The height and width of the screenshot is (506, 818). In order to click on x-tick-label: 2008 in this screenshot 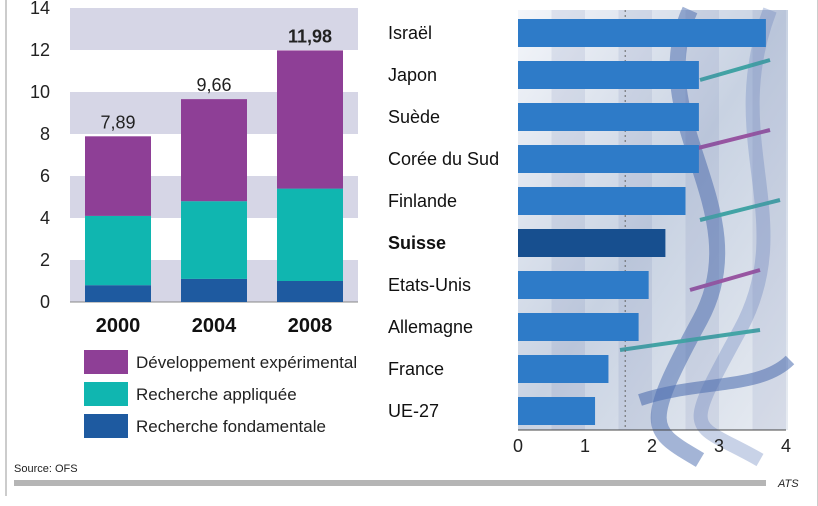, I will do `click(310, 326)`.